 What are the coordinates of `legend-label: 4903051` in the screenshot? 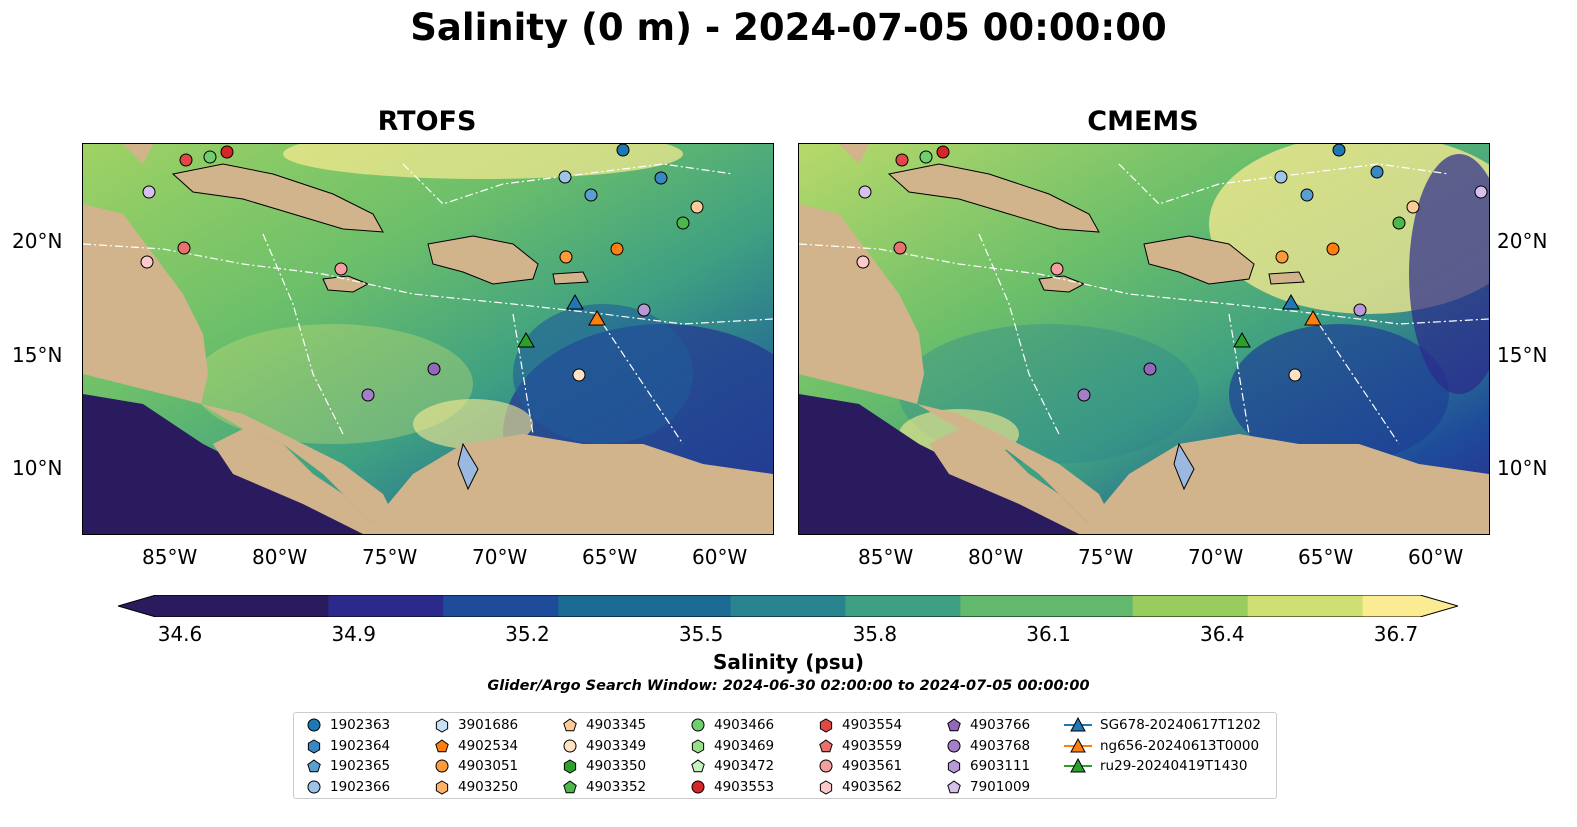 It's located at (488, 766).